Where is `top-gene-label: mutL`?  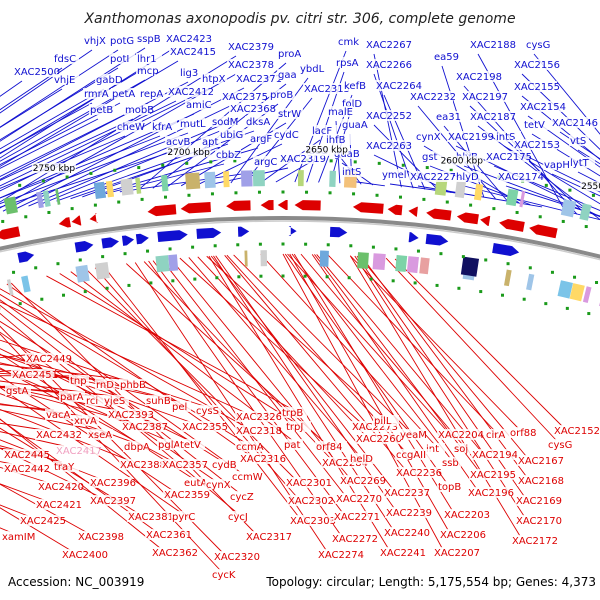 top-gene-label: mutL is located at coordinates (193, 124).